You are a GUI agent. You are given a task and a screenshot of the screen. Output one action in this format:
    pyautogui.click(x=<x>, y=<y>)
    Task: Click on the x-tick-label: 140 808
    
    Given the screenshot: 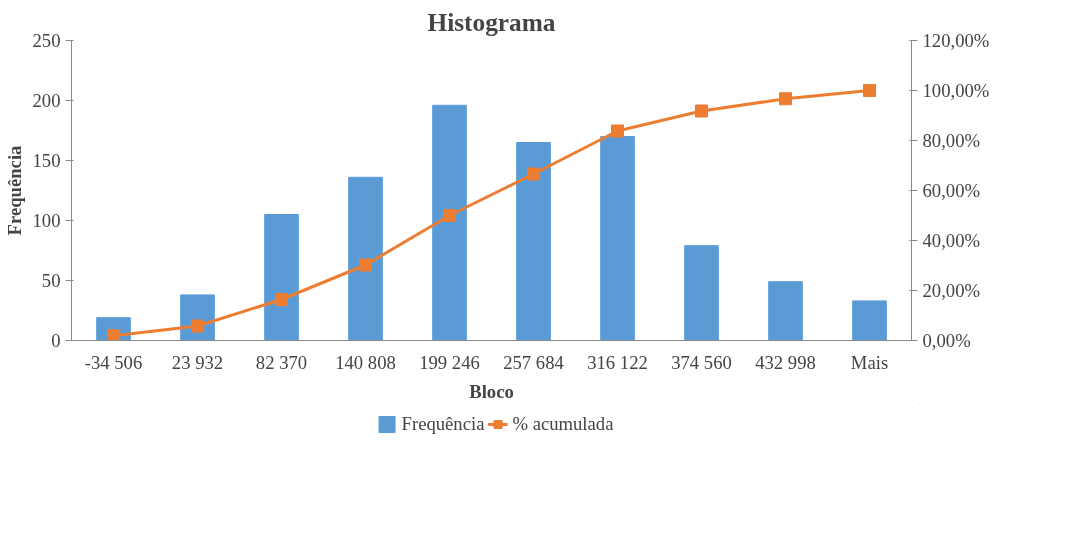 What is the action you would take?
    pyautogui.click(x=365, y=362)
    